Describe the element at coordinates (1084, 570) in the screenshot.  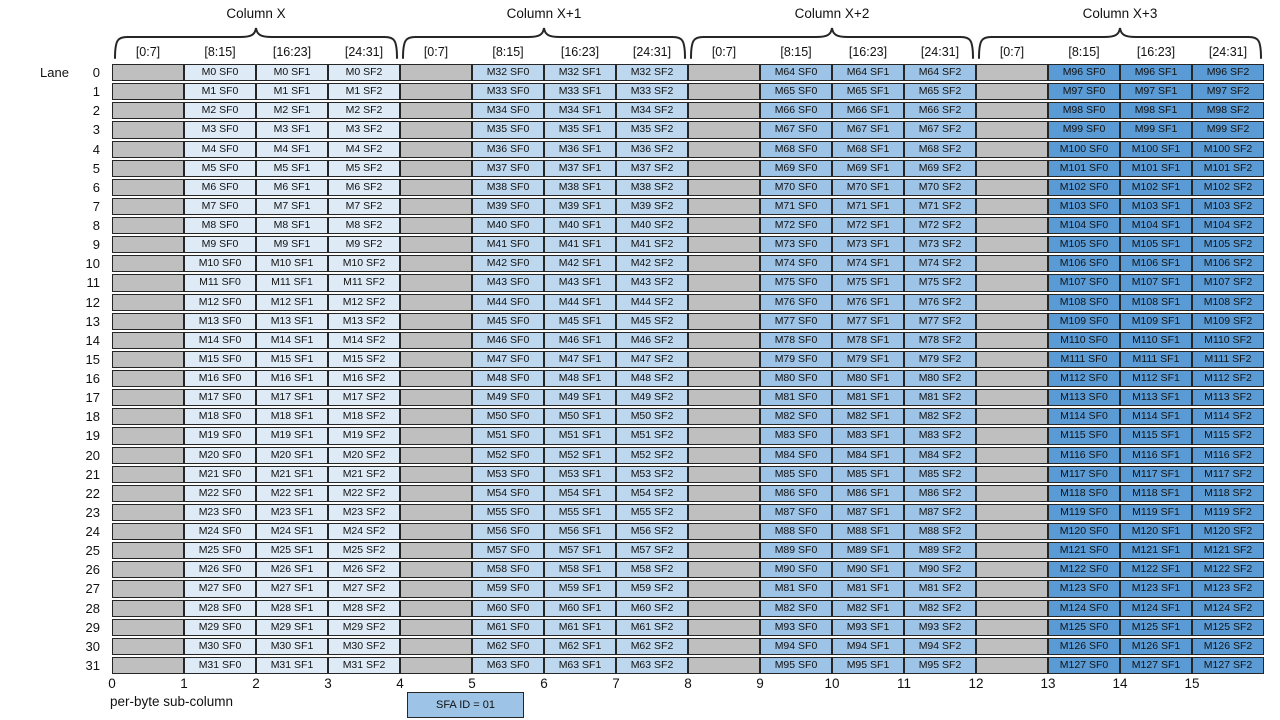
I see `grid-cell: M122 SF0` at that location.